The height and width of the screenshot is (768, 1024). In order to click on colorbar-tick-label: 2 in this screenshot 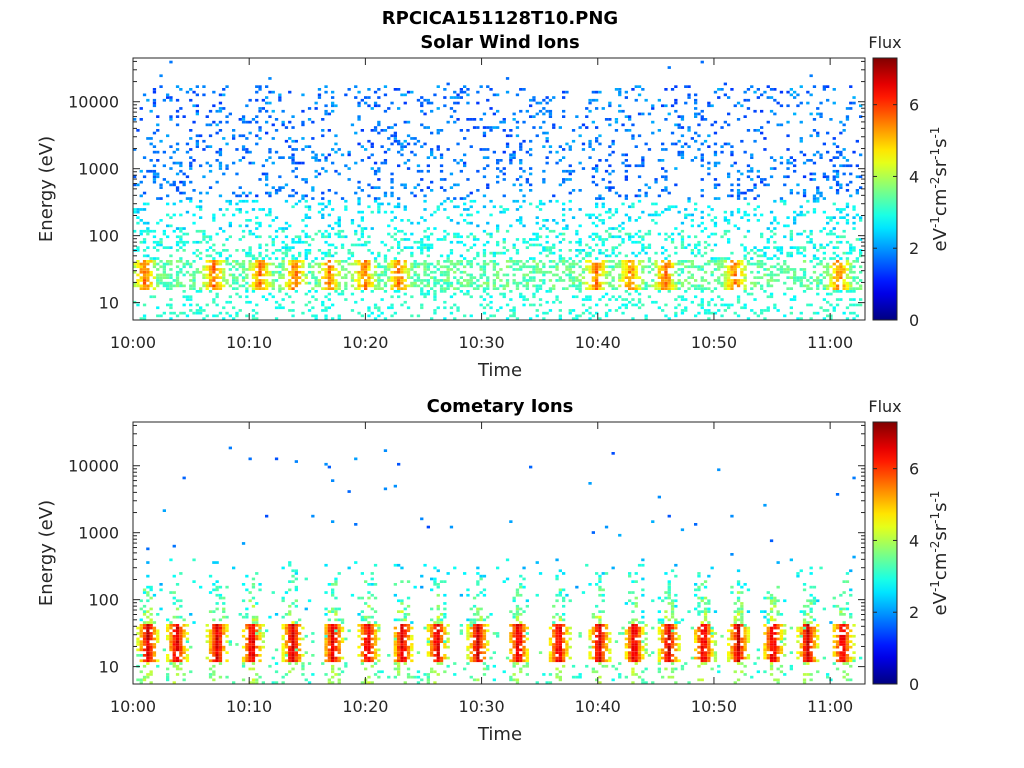, I will do `click(914, 248)`.